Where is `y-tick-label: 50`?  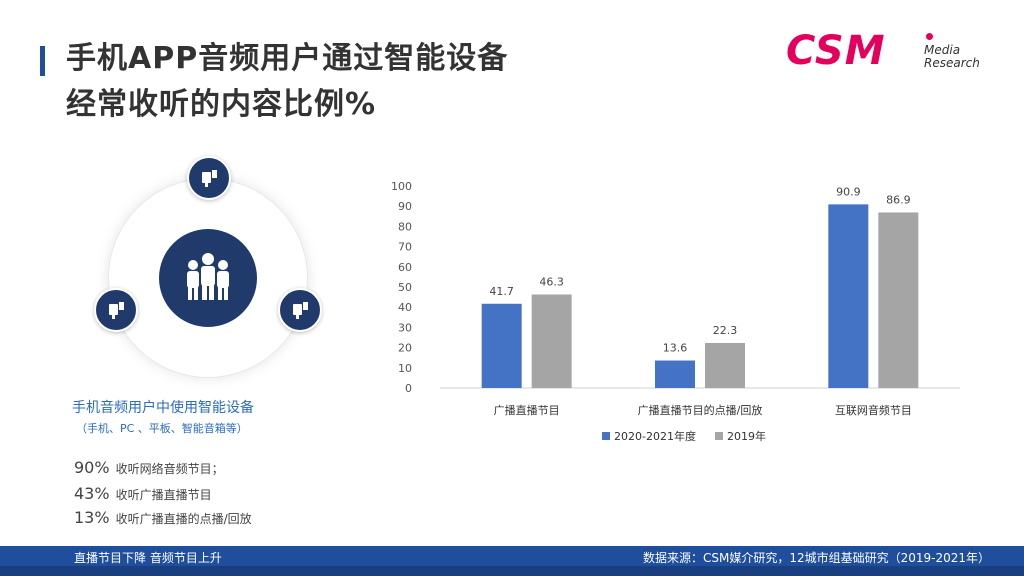 y-tick-label: 50 is located at coordinates (405, 287).